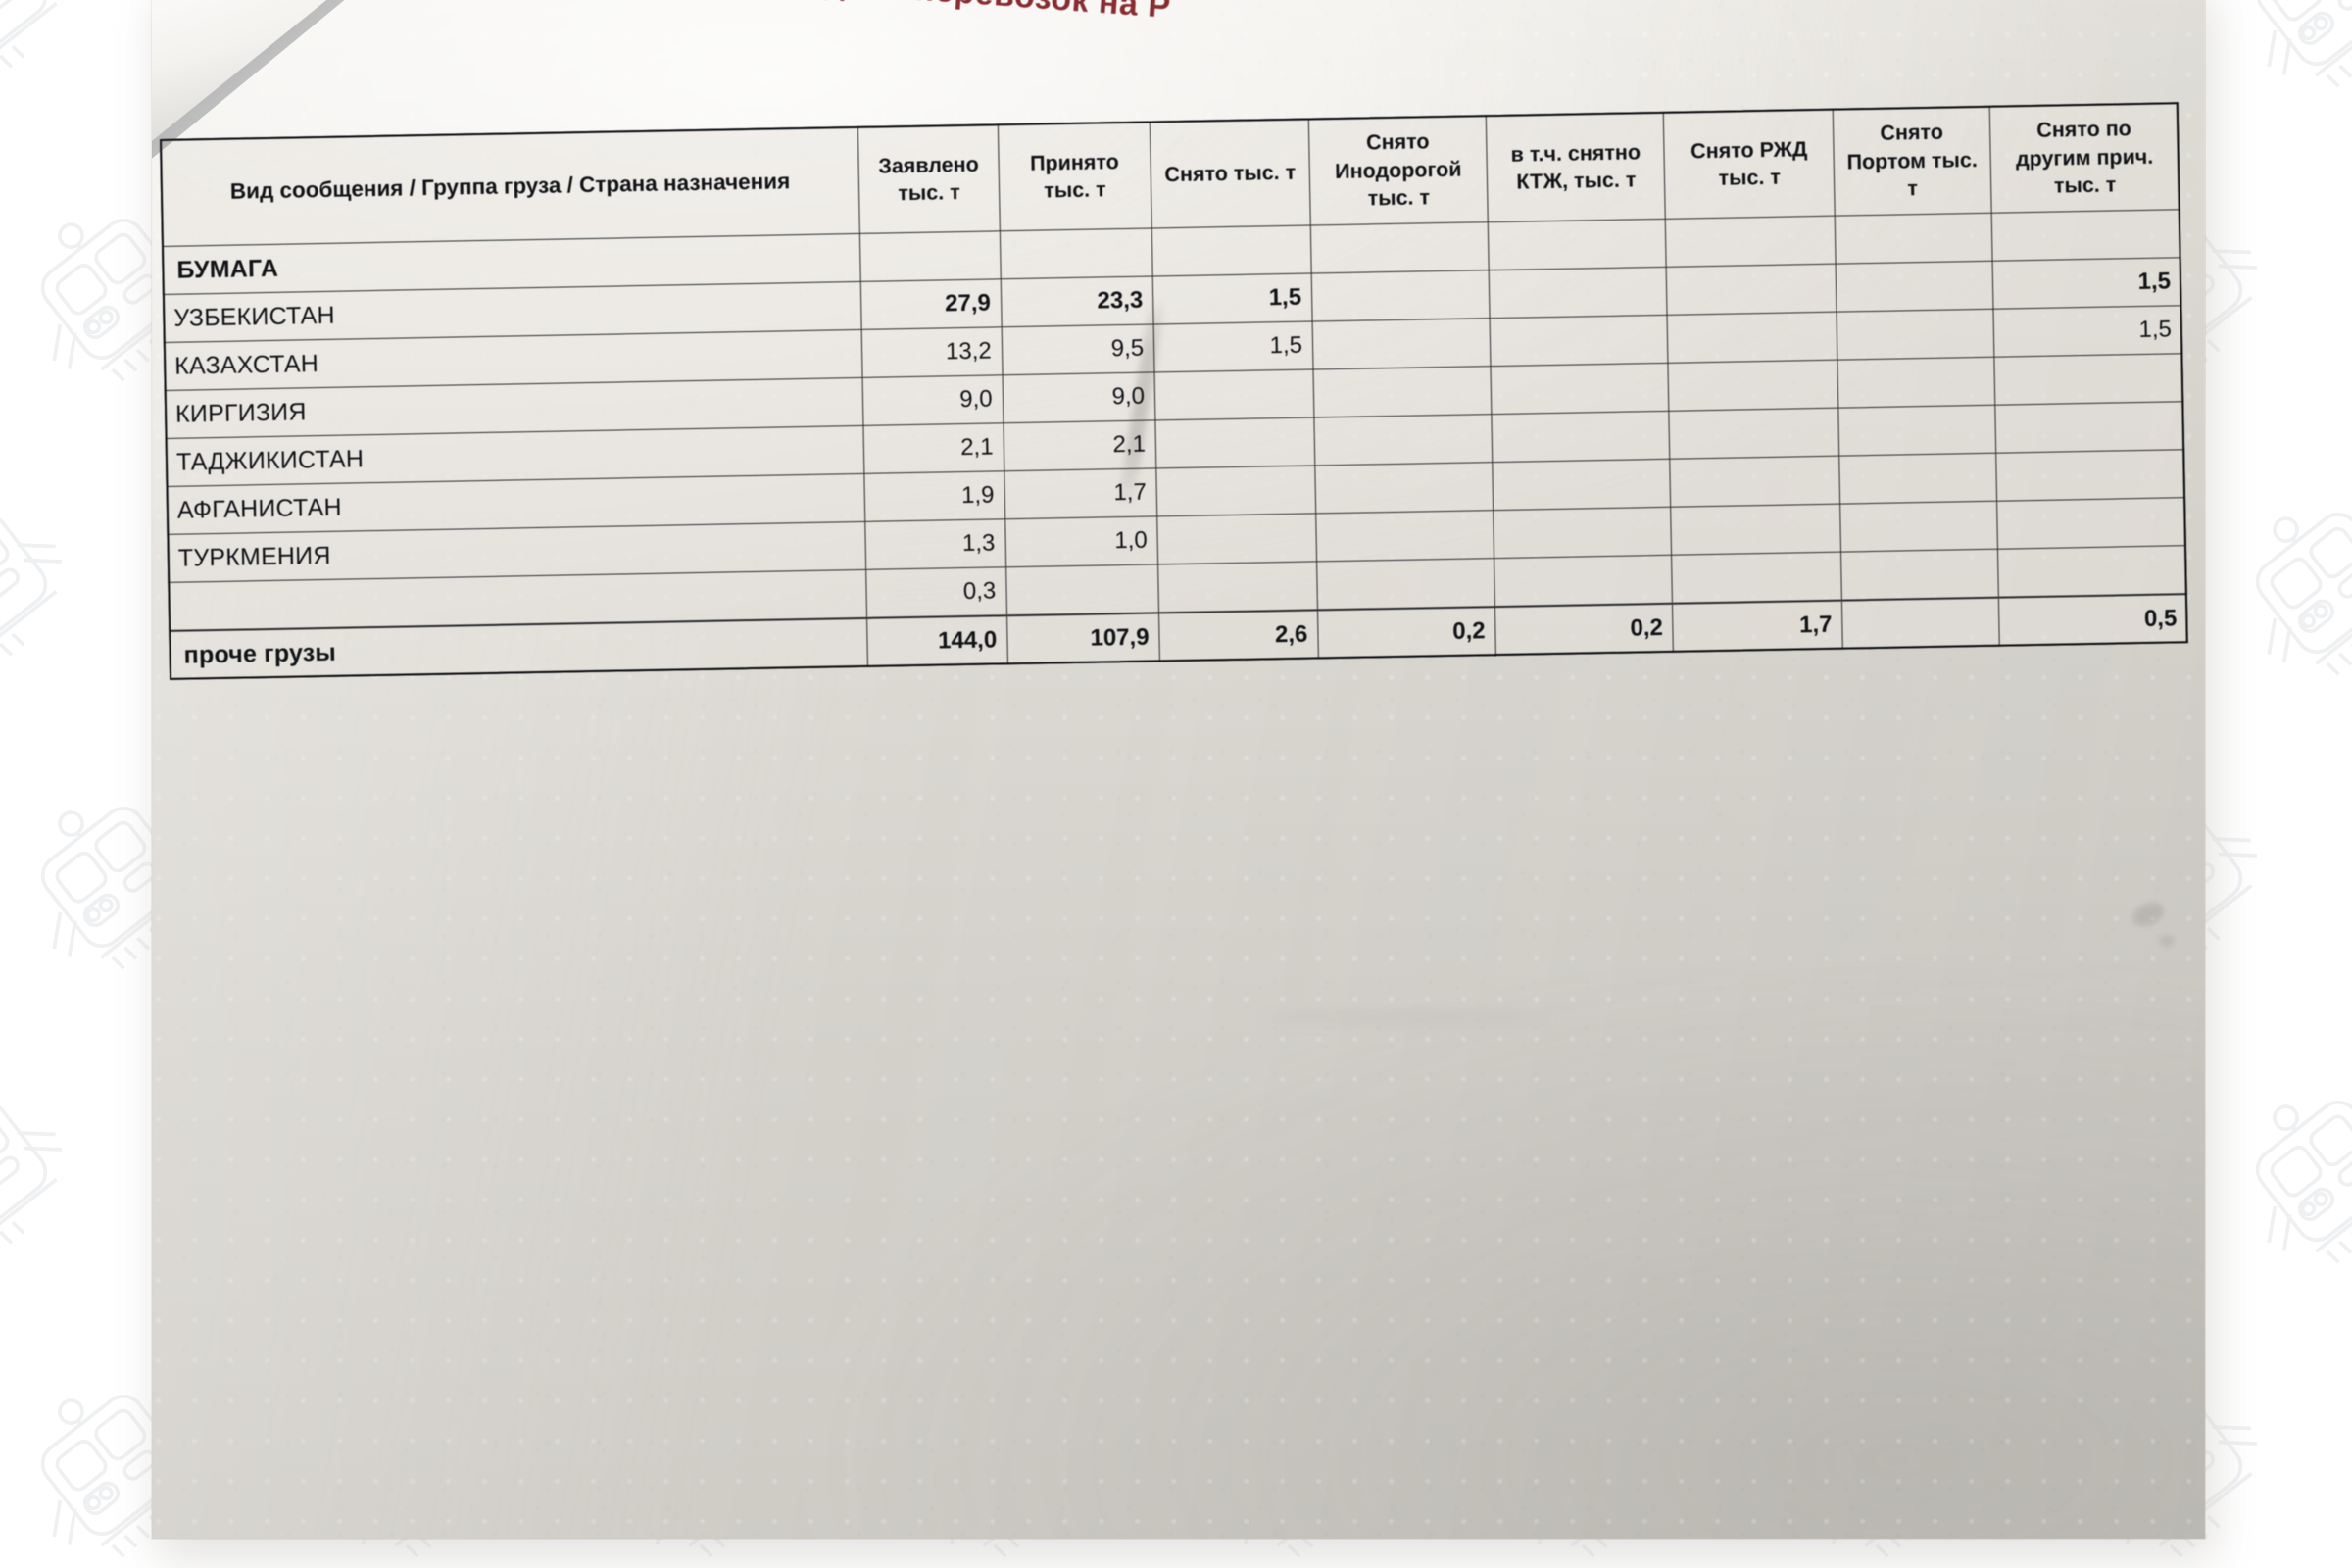  Describe the element at coordinates (1238, 636) in the screenshot. I see `cell-removed: 2,6` at that location.